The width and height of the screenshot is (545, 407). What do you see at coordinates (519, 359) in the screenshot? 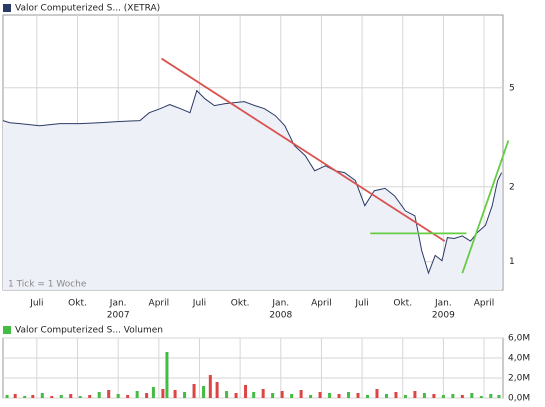
I see `y-tick-label: 4,0M` at bounding box center [519, 359].